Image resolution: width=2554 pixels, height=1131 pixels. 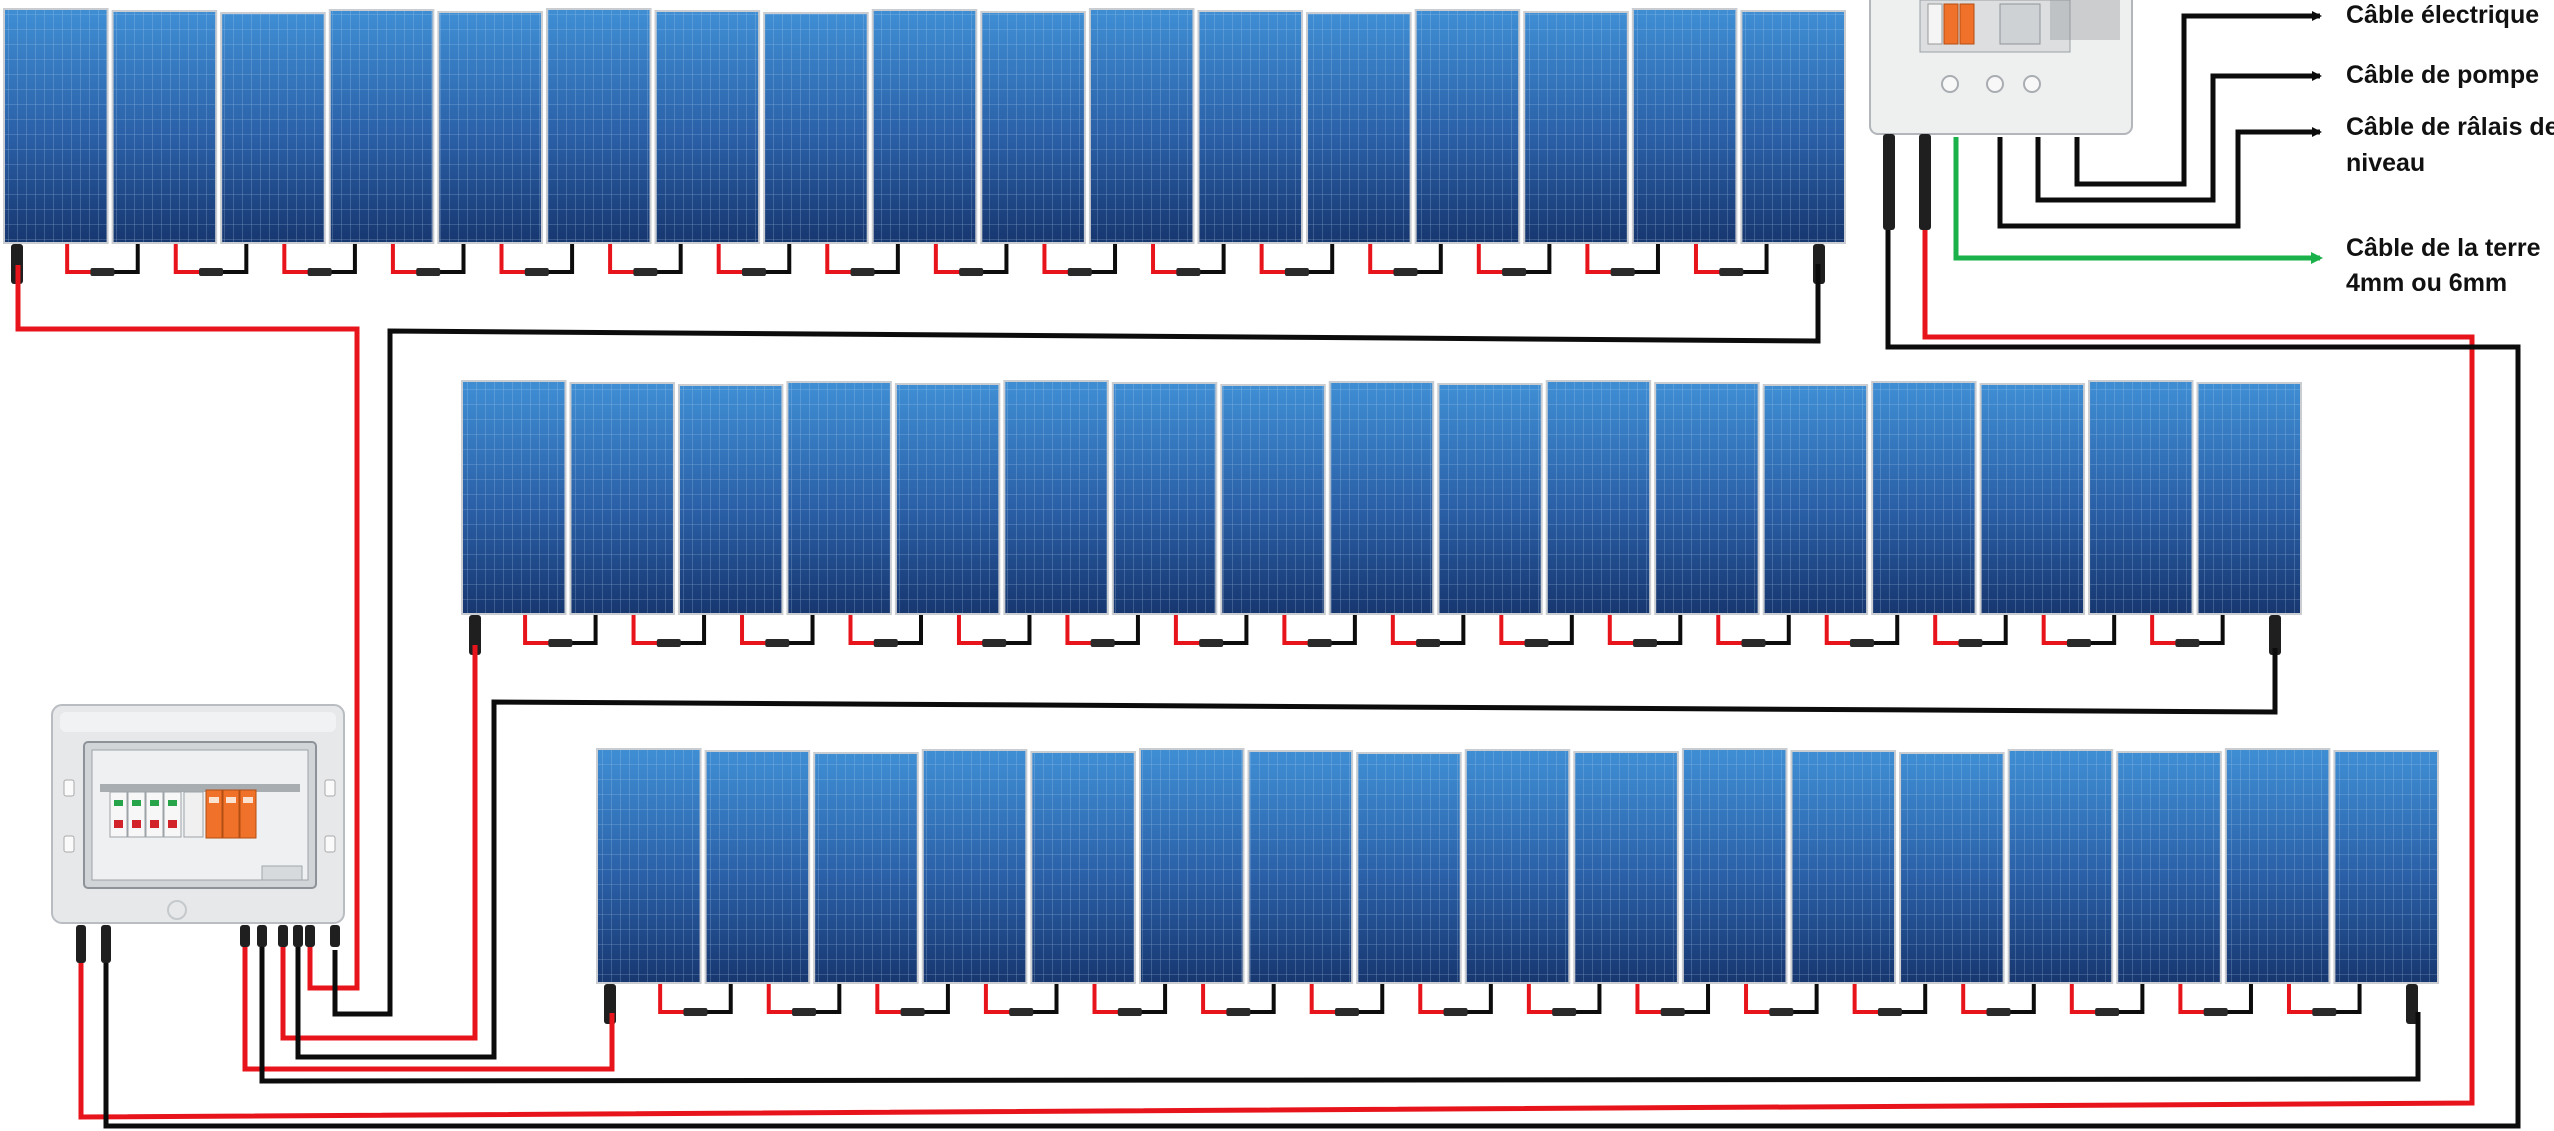 What do you see at coordinates (2443, 248) in the screenshot?
I see `earth-cable-label: Câble de la terre` at bounding box center [2443, 248].